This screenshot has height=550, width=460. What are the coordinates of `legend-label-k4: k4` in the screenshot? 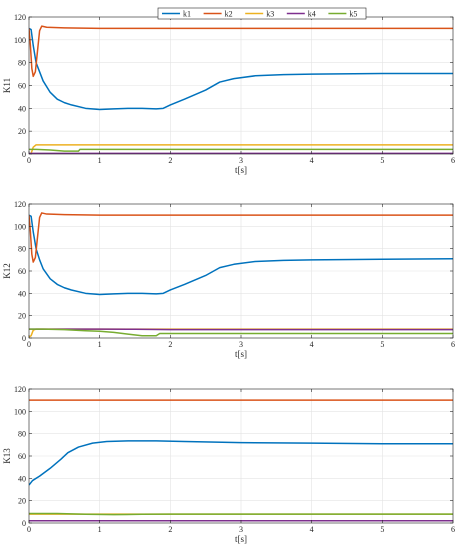 It's located at (312, 14).